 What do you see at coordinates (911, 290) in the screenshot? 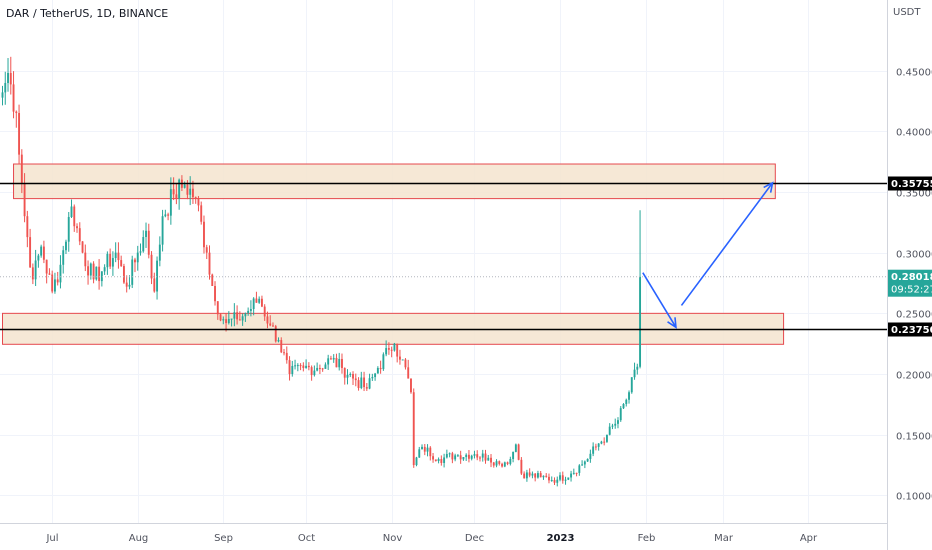
I see `countdown-text: 09:52:27` at bounding box center [911, 290].